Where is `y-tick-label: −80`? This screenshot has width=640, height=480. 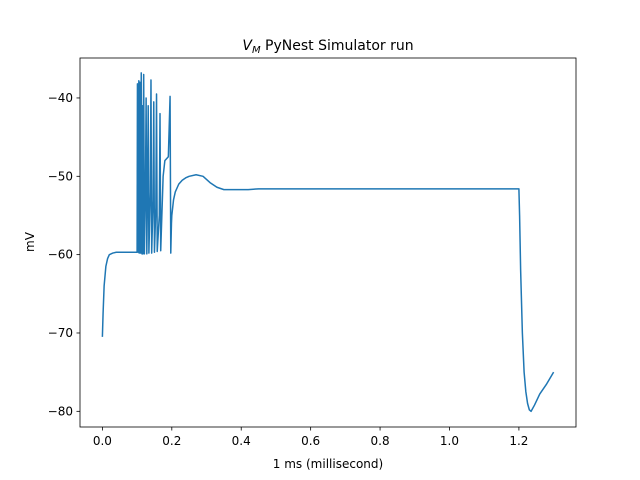
y-tick-label: −80 is located at coordinates (60, 411).